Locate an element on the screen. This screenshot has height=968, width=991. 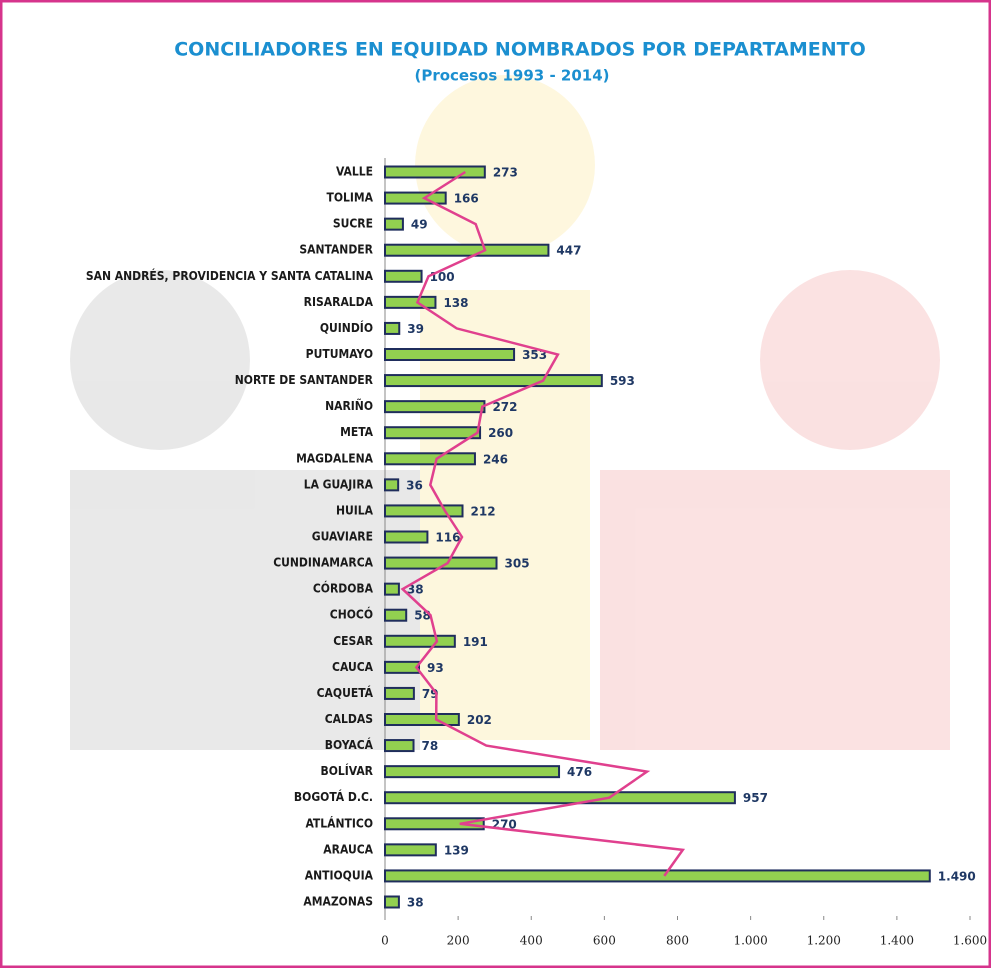
y-tick-label: NORTE DE SANTANDER is located at coordinates (304, 380).